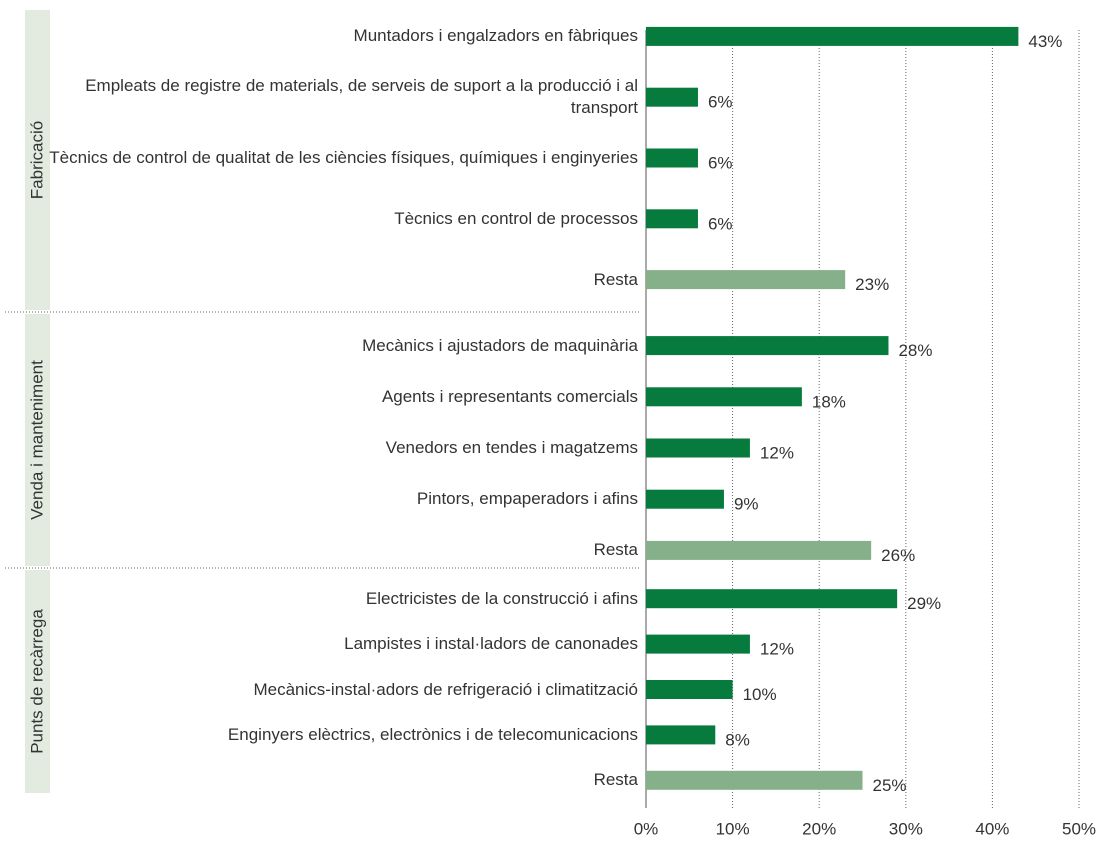 This screenshot has height=841, width=1109. What do you see at coordinates (501, 598) in the screenshot?
I see `category-label: Electricistes de la construcció i afins` at bounding box center [501, 598].